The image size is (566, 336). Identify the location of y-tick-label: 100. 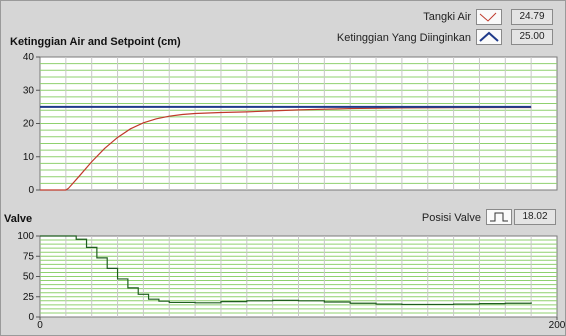
(25, 236).